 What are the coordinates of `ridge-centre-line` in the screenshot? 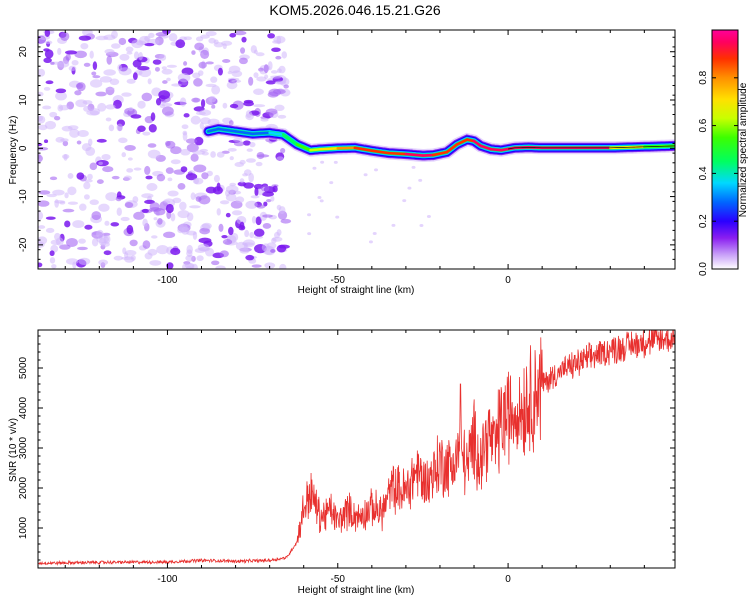 It's located at (591, 147).